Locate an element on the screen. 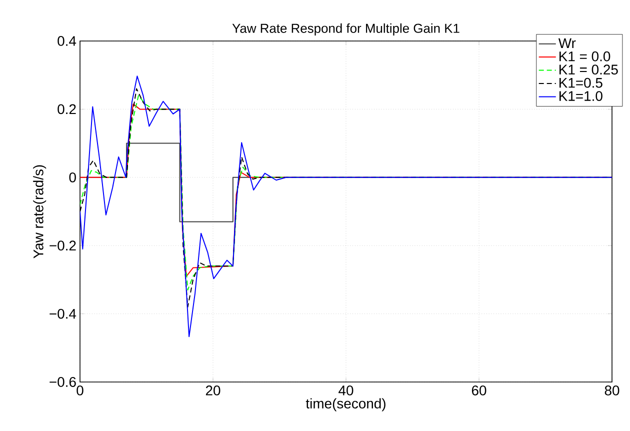 The height and width of the screenshot is (431, 630). y-tick-label: 0 is located at coordinates (72, 177).